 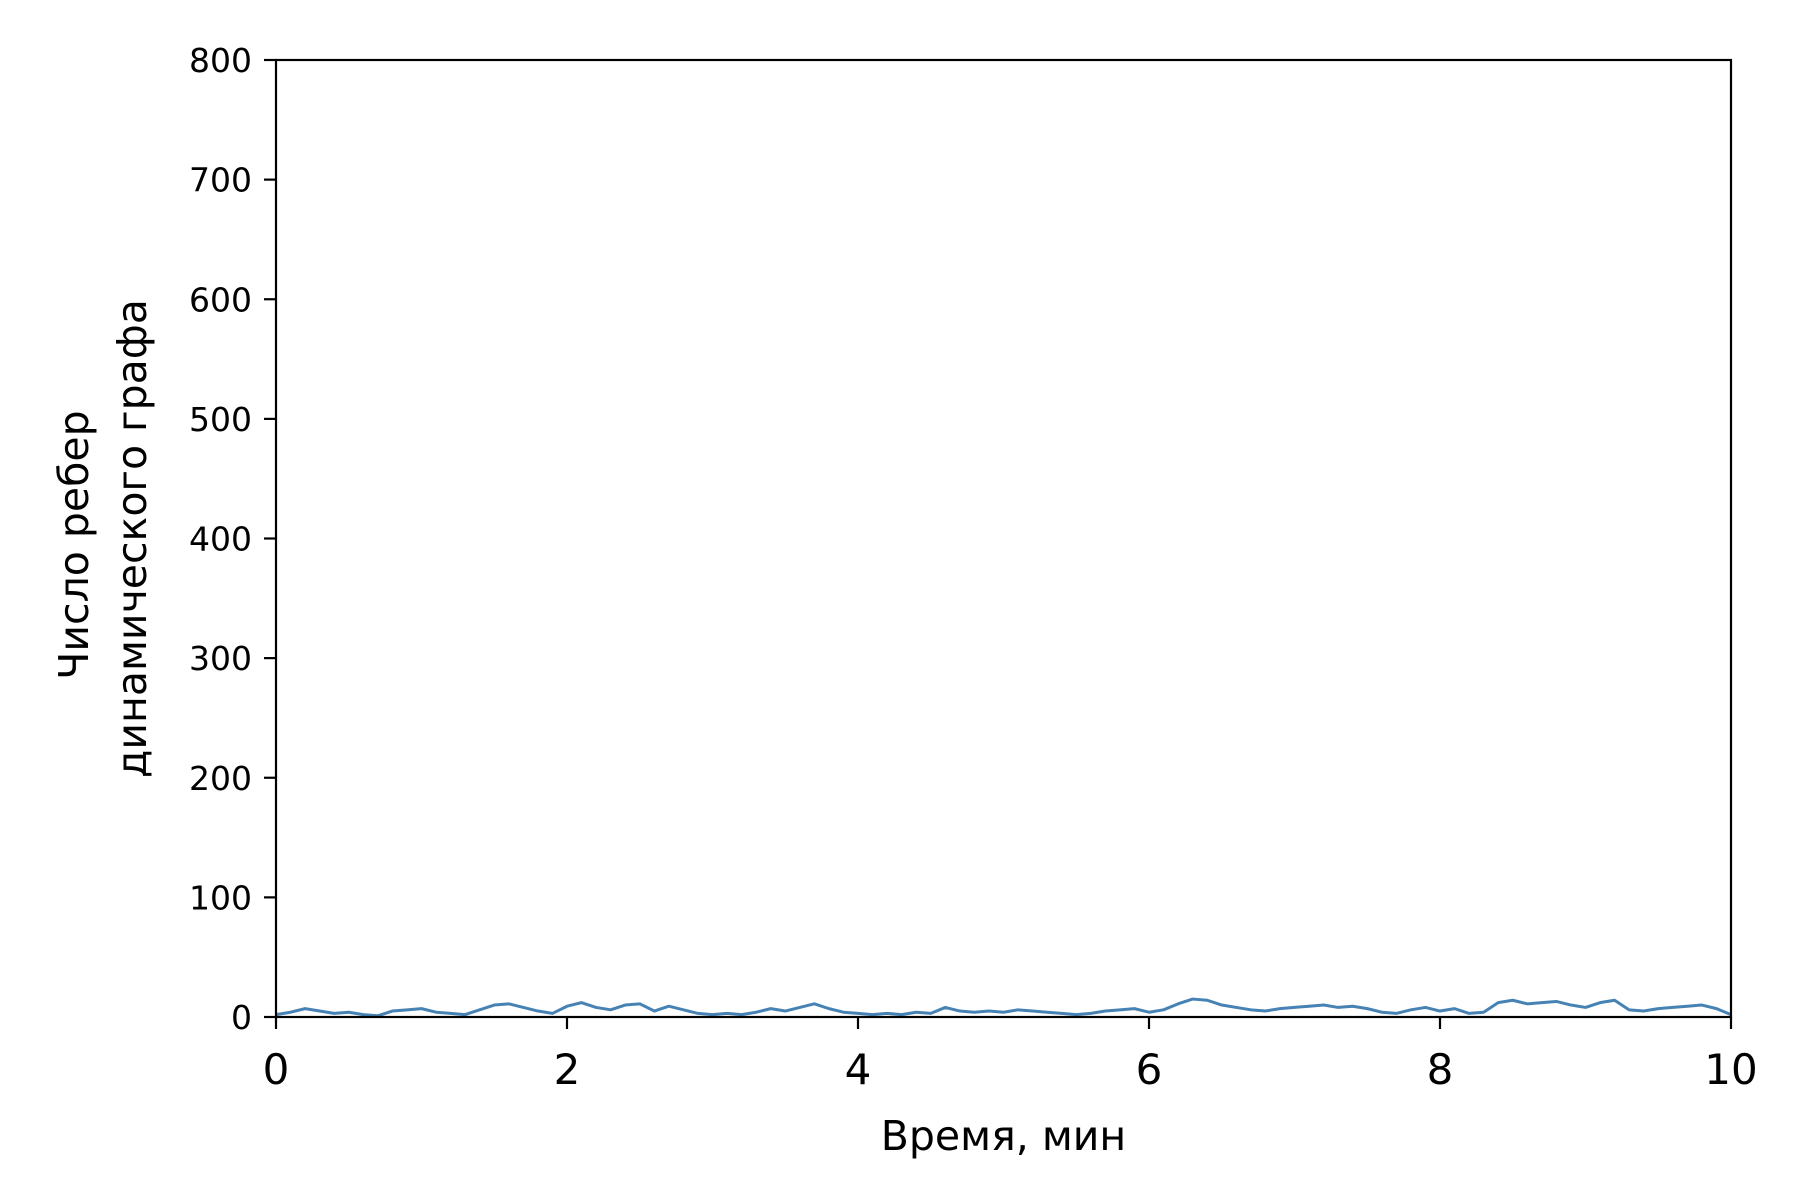 What do you see at coordinates (74, 544) in the screenshot?
I see `y-axis-title-line-1: Число ребер` at bounding box center [74, 544].